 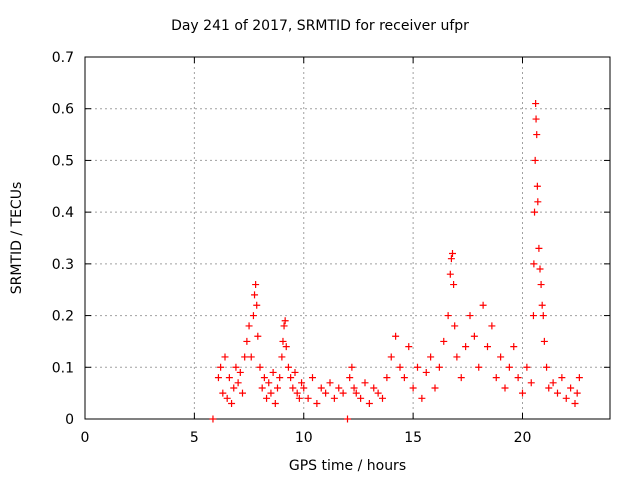 What do you see at coordinates (304, 438) in the screenshot?
I see `x-tick-label: 10` at bounding box center [304, 438].